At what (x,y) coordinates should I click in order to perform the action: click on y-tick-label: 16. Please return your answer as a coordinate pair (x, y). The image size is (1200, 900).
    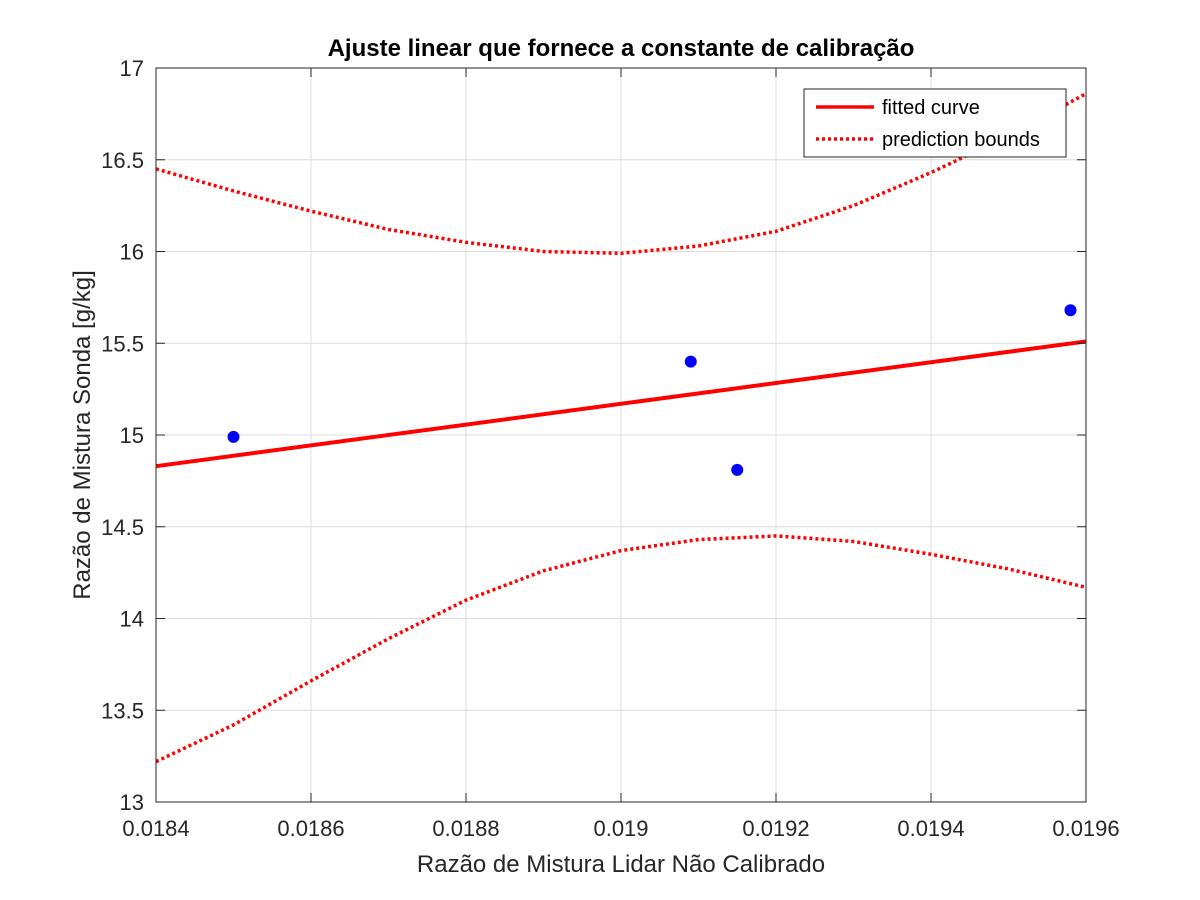
    Looking at the image, I should click on (132, 252).